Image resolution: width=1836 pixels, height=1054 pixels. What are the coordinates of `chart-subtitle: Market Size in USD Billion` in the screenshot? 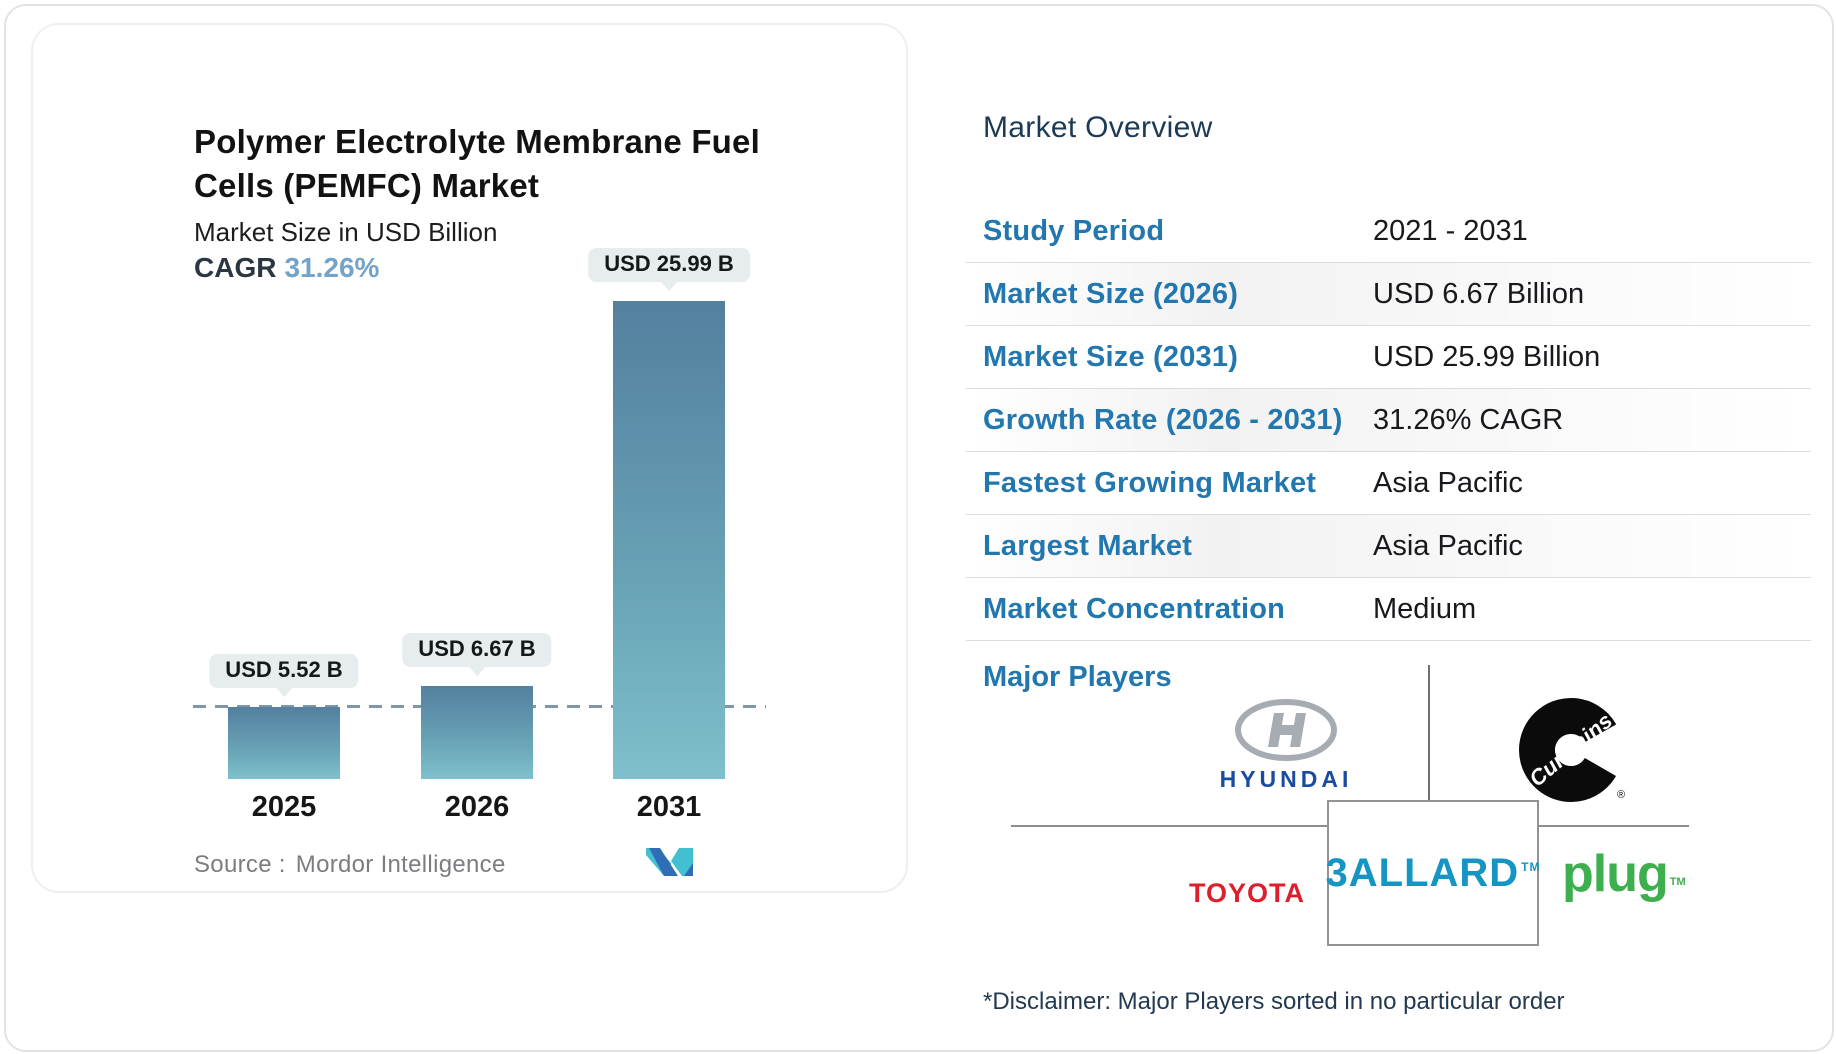 It's located at (346, 232).